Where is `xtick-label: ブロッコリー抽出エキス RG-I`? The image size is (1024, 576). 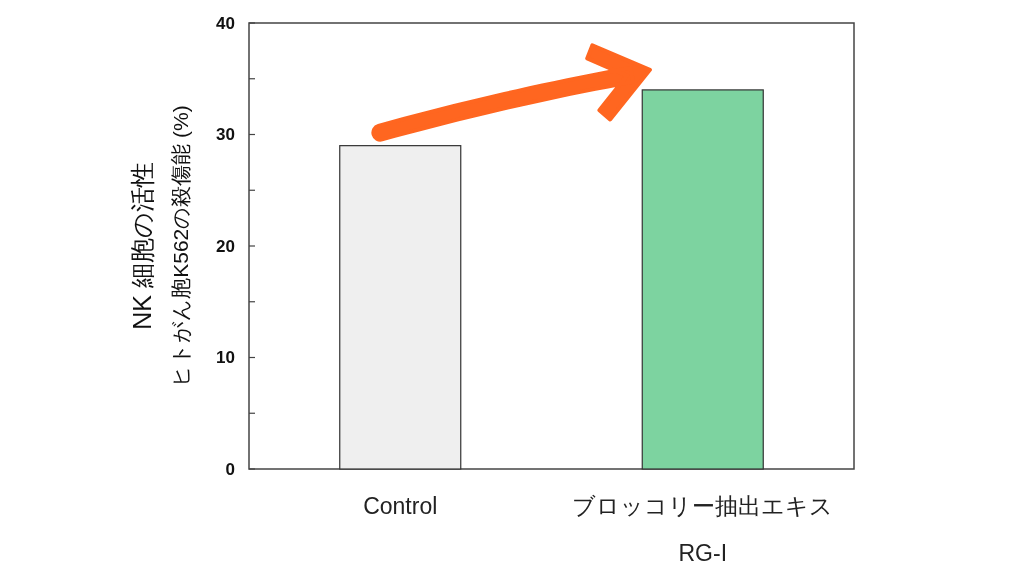 xtick-label: ブロッコリー抽出エキス RG-I is located at coordinates (703, 529).